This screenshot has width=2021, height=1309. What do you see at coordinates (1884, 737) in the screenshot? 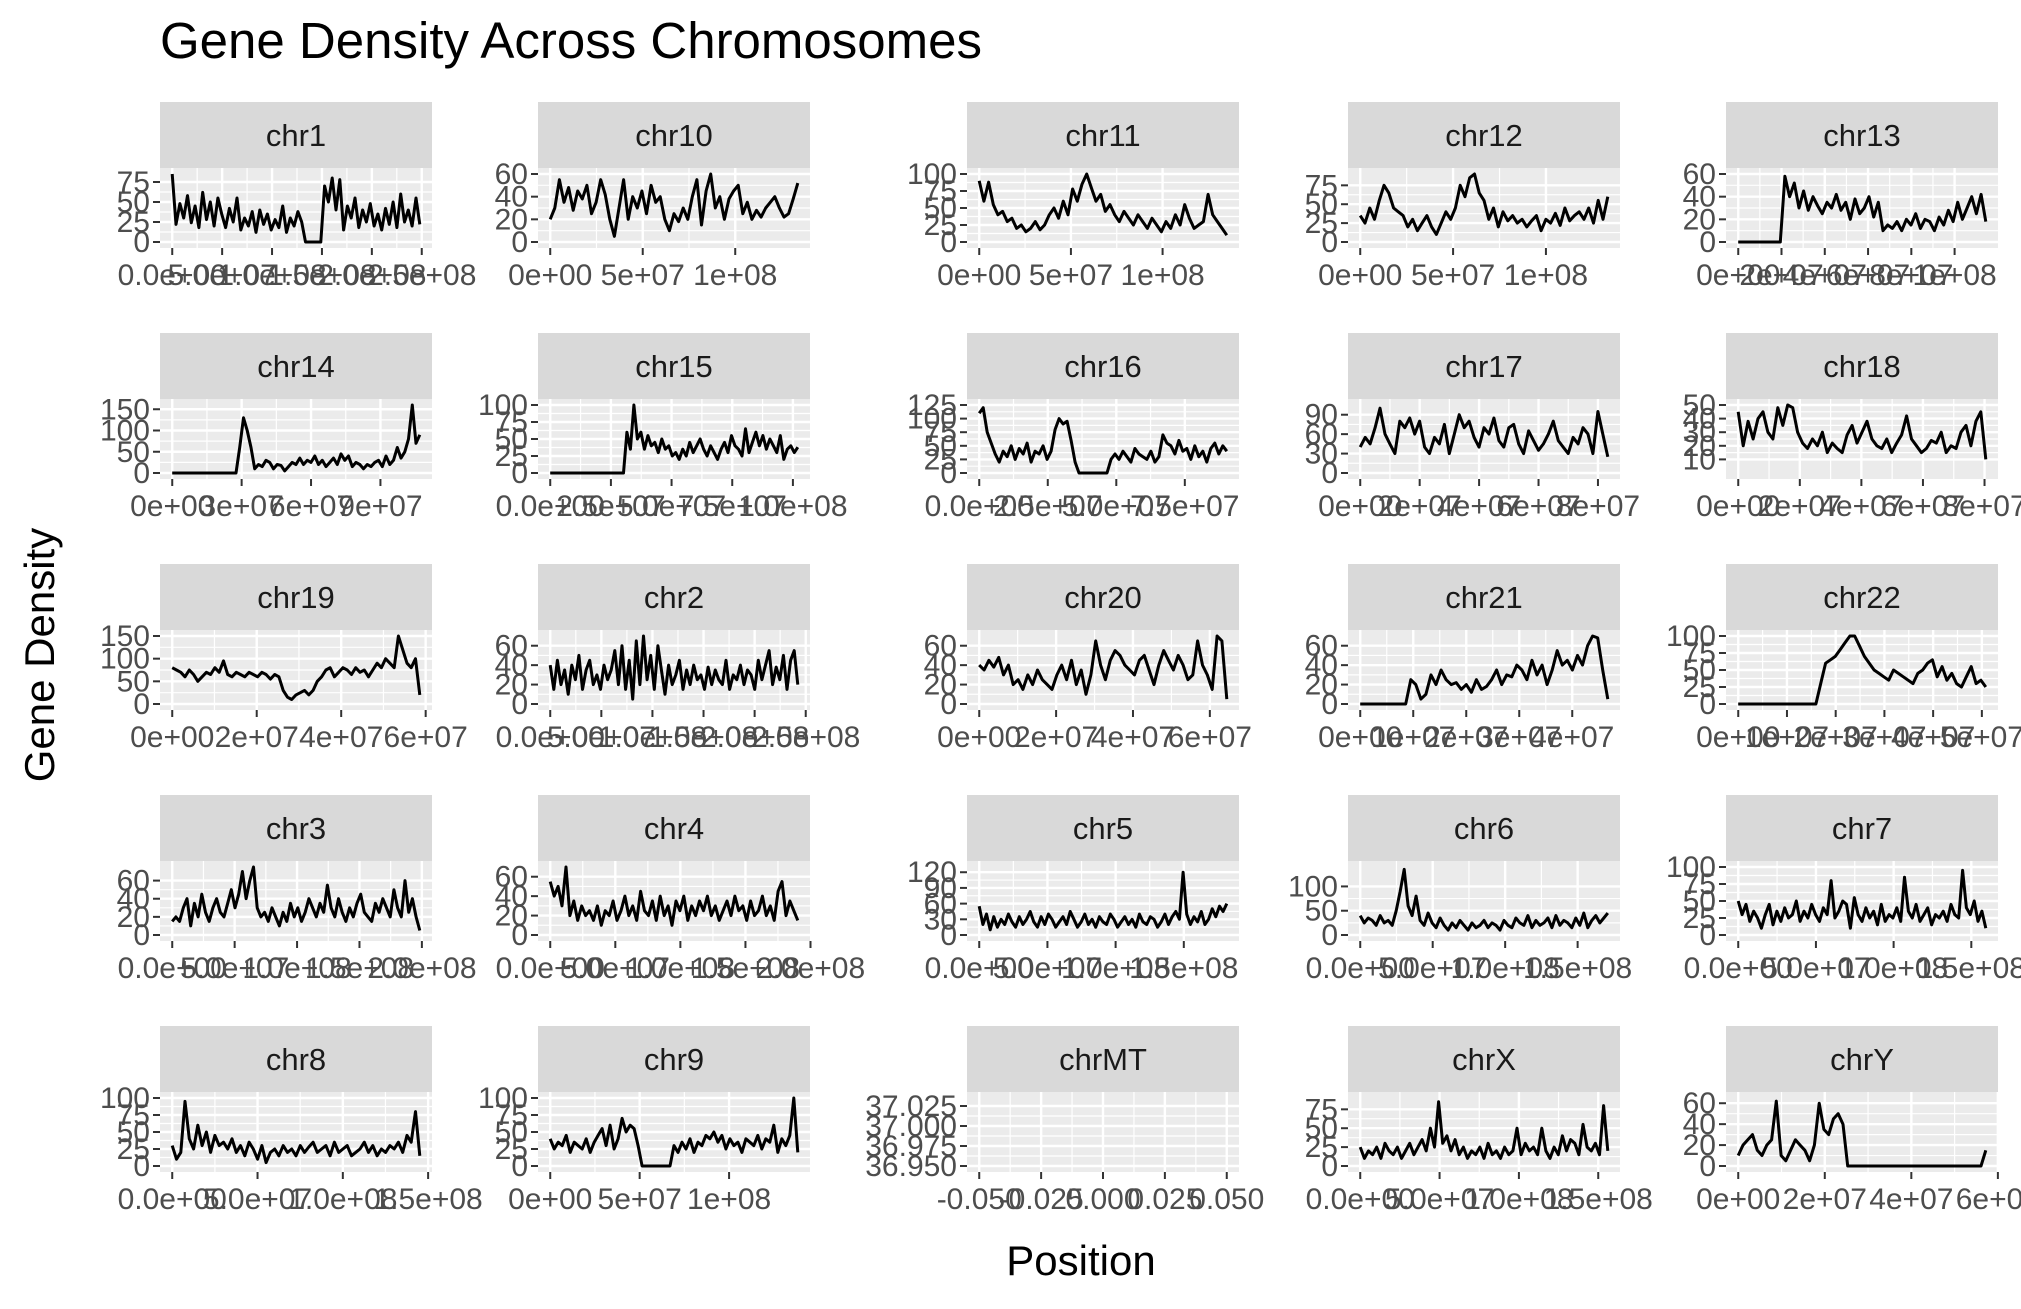
I see `x-tick-label: 3e+07` at bounding box center [1884, 737].